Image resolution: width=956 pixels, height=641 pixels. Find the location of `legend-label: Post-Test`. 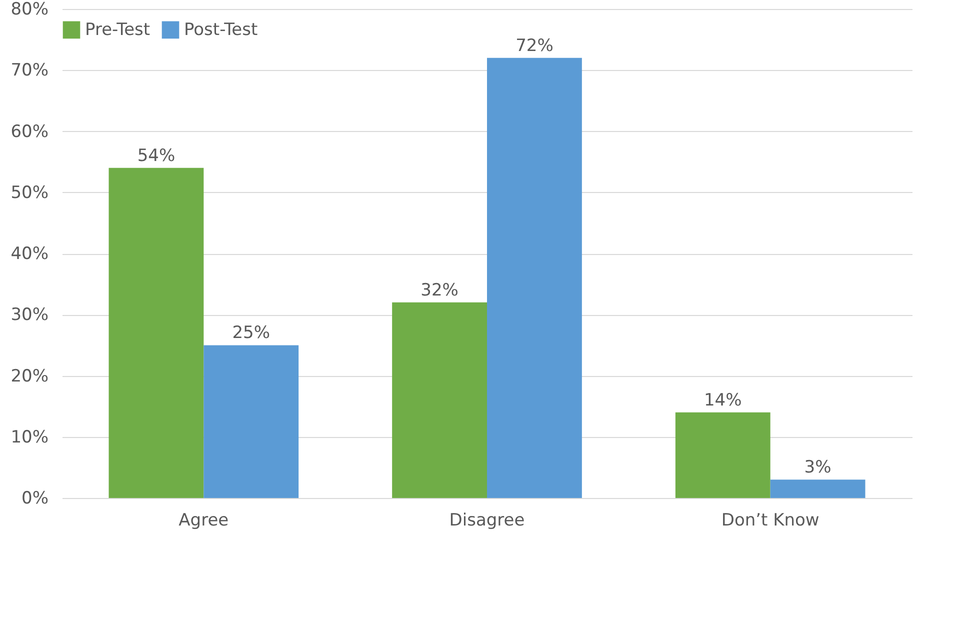

legend-label: Post-Test is located at coordinates (221, 30).